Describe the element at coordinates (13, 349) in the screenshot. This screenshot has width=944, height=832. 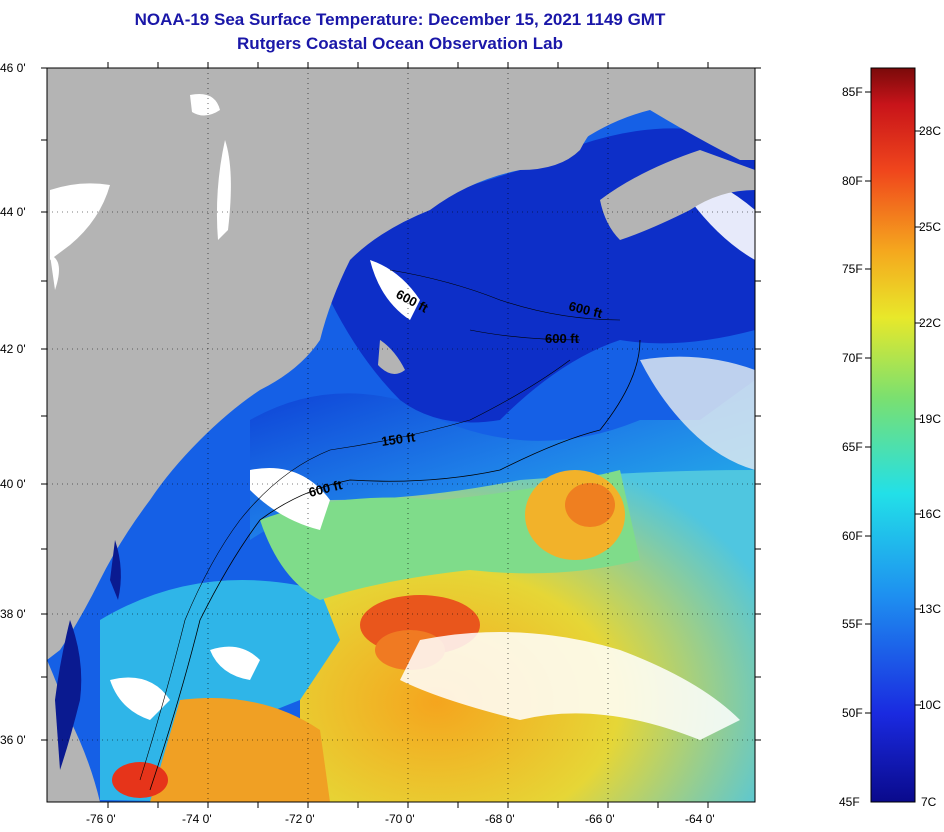
I see `lat-label: 42 0'` at that location.